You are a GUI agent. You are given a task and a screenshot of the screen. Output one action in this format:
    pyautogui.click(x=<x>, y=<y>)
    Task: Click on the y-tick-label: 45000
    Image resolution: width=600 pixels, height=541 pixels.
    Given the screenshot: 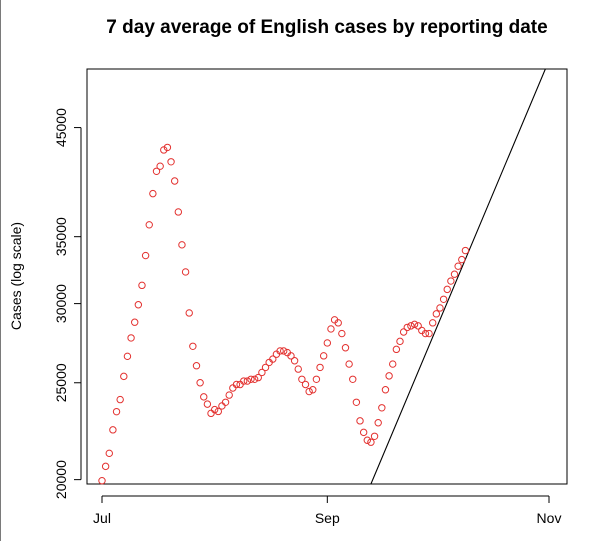 What is the action you would take?
    pyautogui.click(x=61, y=127)
    